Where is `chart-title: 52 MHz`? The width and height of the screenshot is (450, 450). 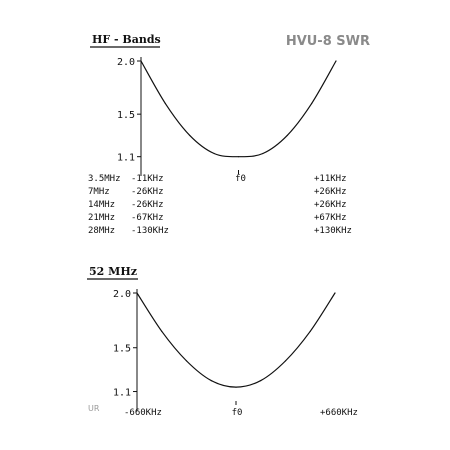
chart-title: 52 MHz is located at coordinates (113, 271).